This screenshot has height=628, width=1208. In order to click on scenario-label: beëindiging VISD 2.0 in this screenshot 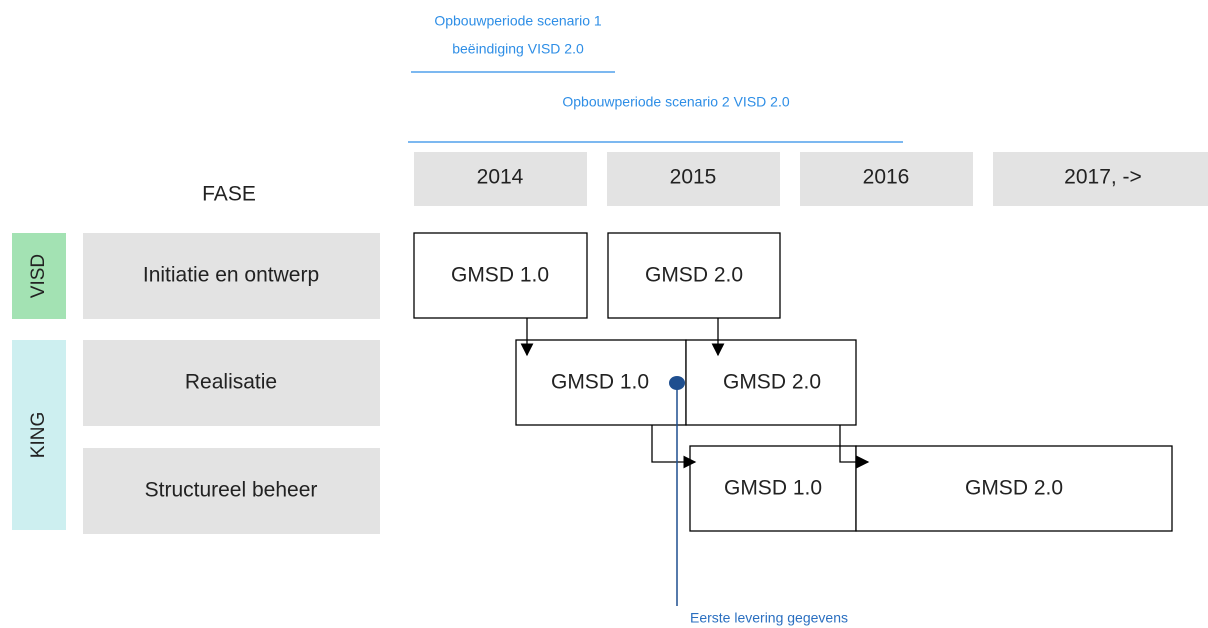, I will do `click(518, 49)`.